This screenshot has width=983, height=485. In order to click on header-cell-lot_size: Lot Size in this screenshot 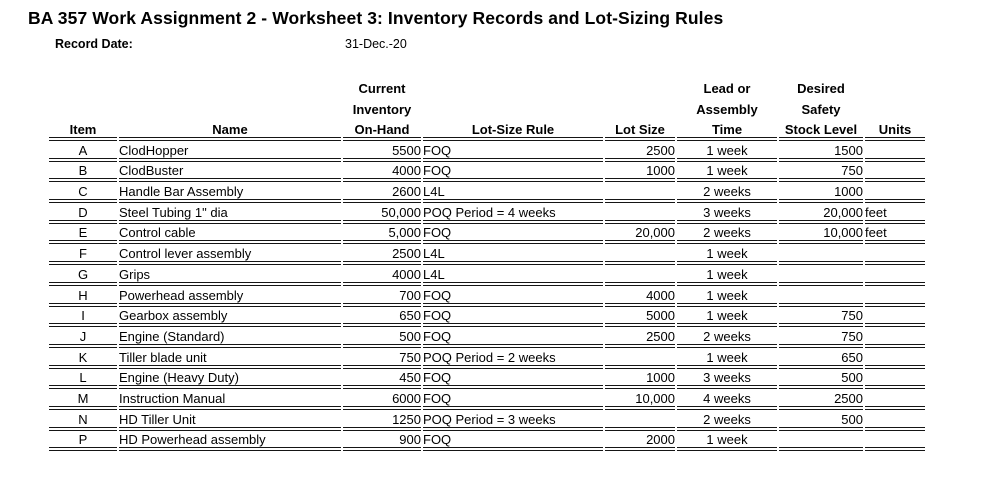, I will do `click(640, 129)`.